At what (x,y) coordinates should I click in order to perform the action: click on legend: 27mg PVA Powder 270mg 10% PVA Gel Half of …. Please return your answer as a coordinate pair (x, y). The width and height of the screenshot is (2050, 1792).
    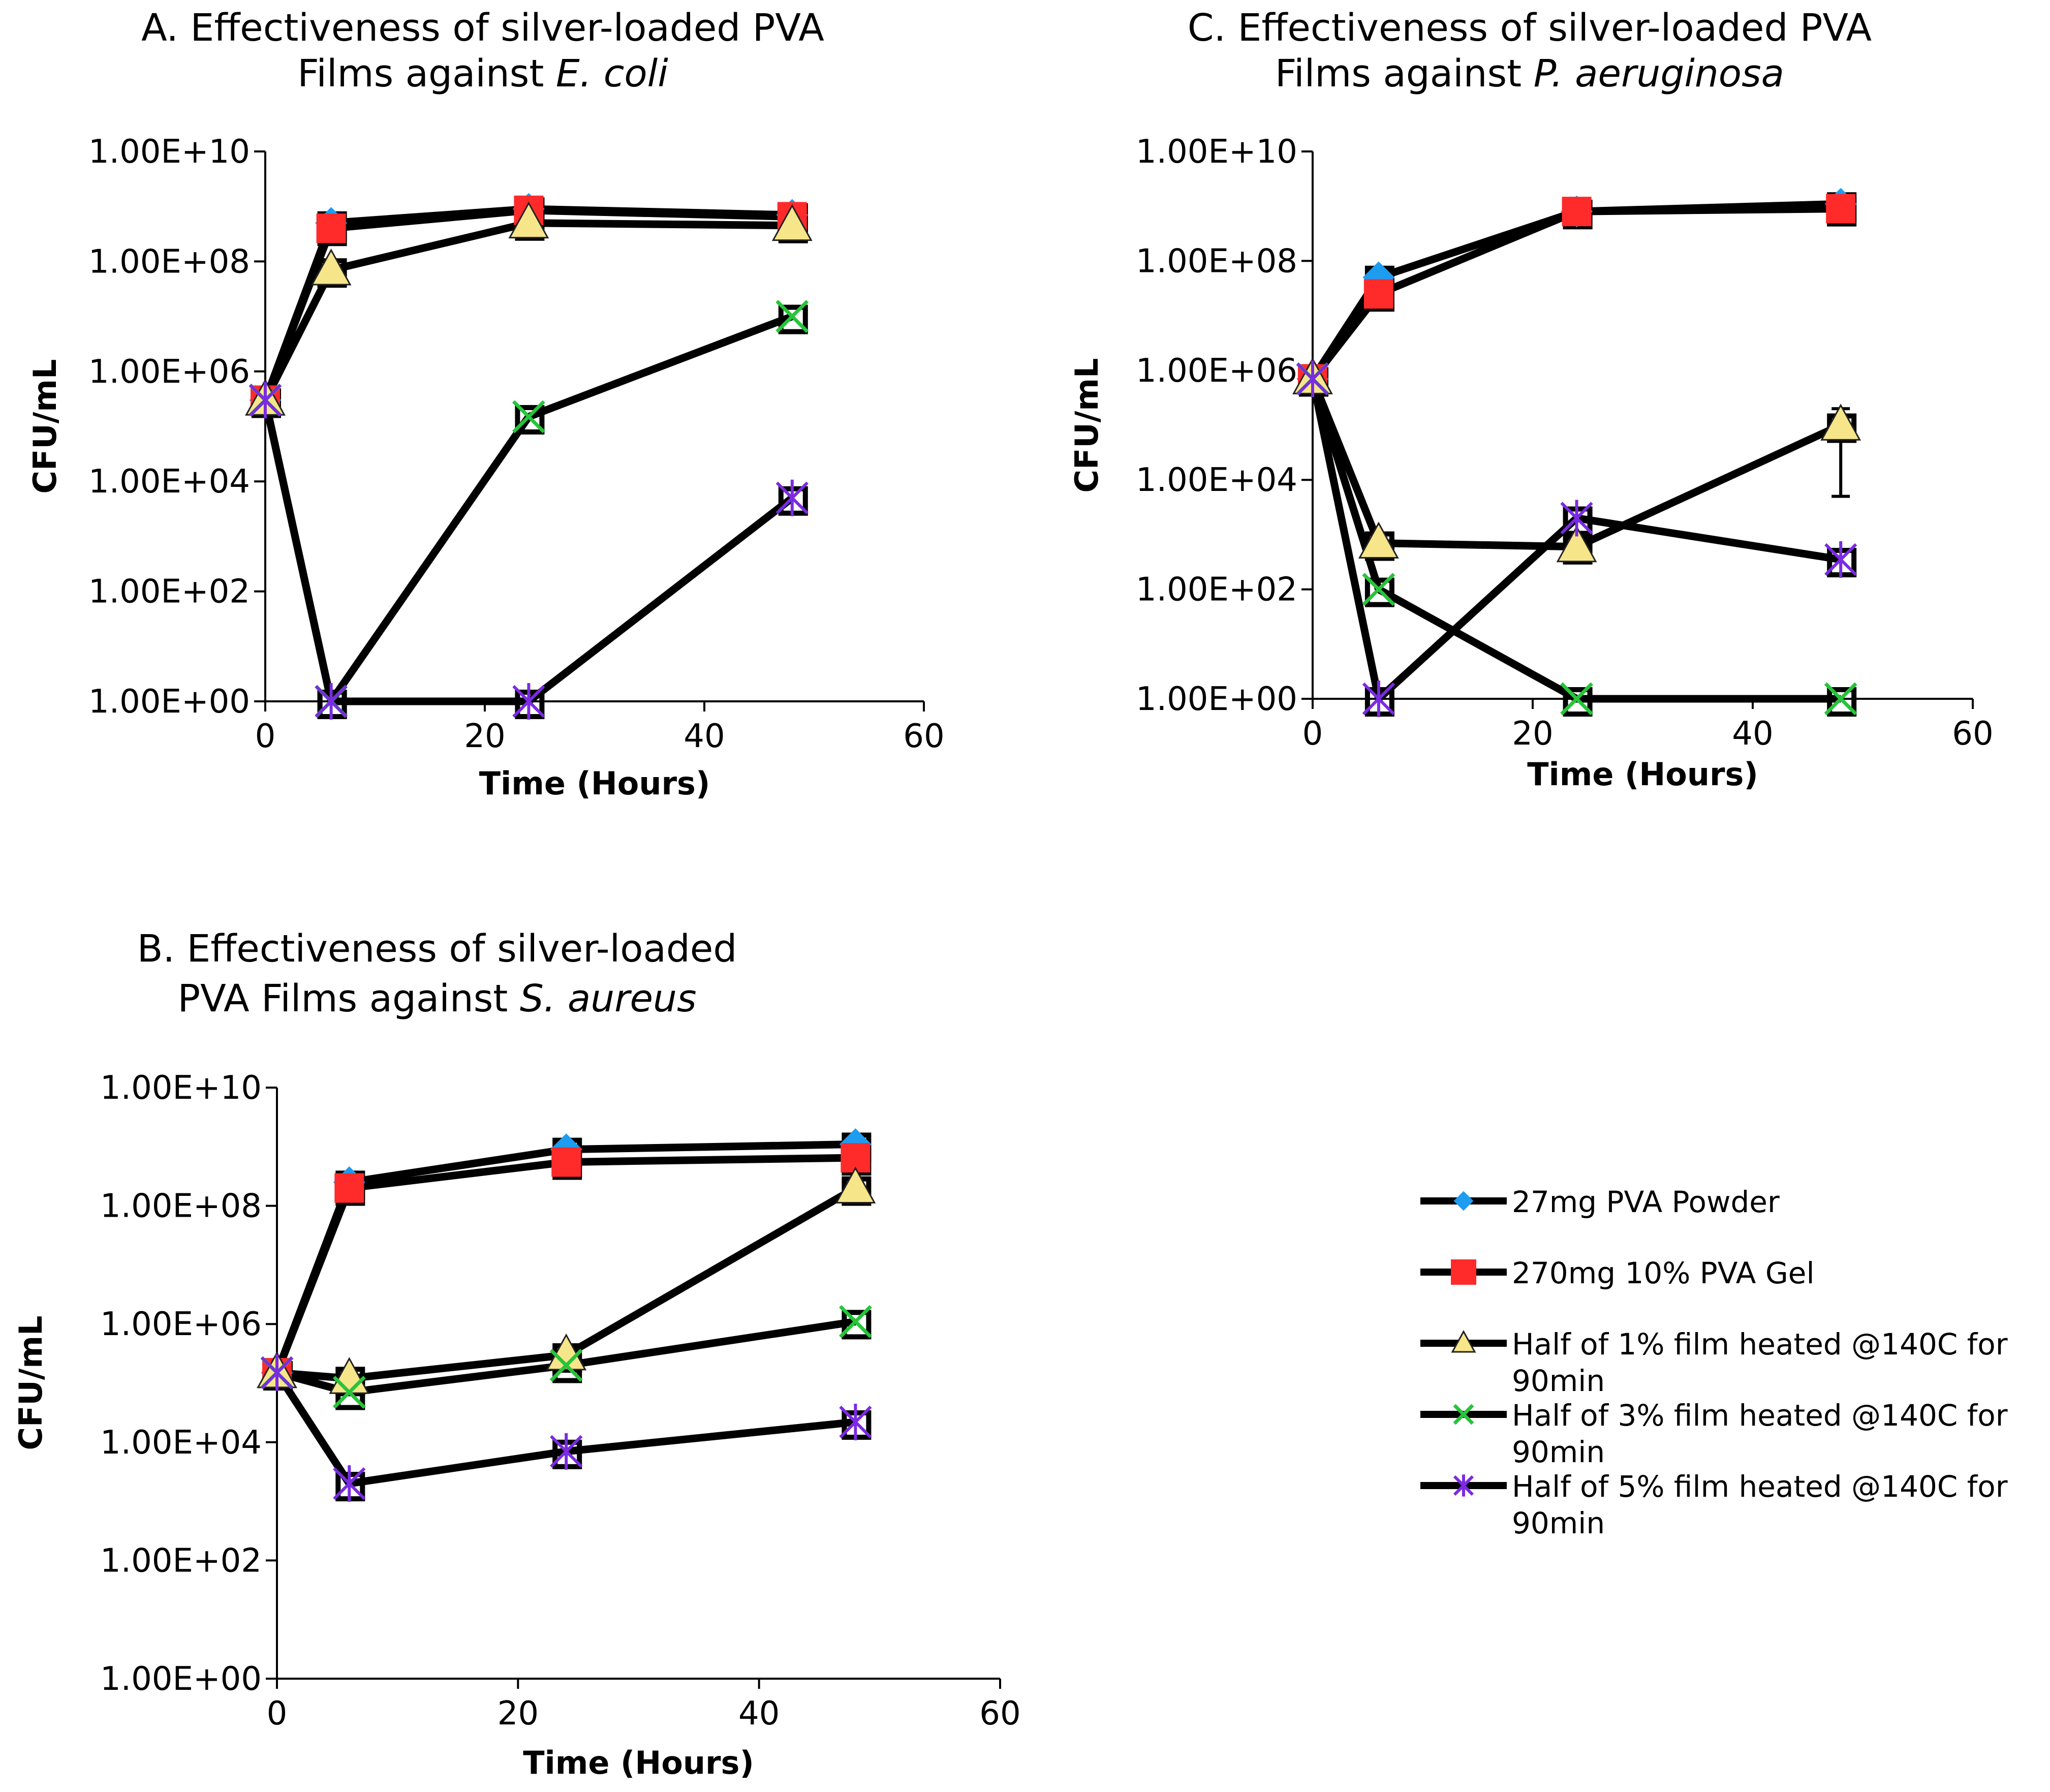
    Looking at the image, I should click on (1714, 1362).